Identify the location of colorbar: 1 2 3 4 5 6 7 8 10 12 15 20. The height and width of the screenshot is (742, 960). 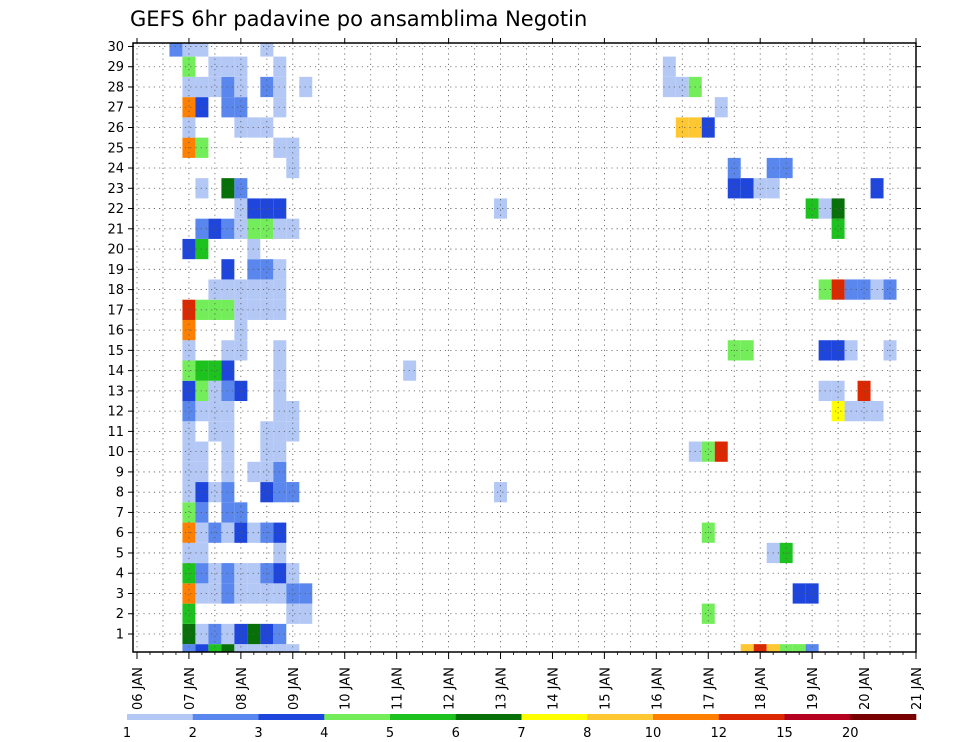
(520, 727).